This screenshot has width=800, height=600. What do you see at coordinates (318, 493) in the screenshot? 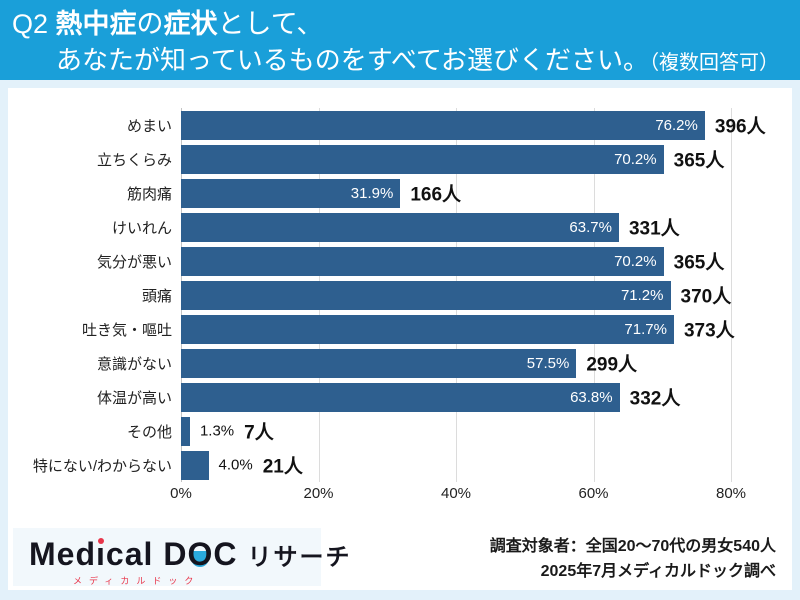
I see `x-tick-label: 20%` at bounding box center [318, 493].